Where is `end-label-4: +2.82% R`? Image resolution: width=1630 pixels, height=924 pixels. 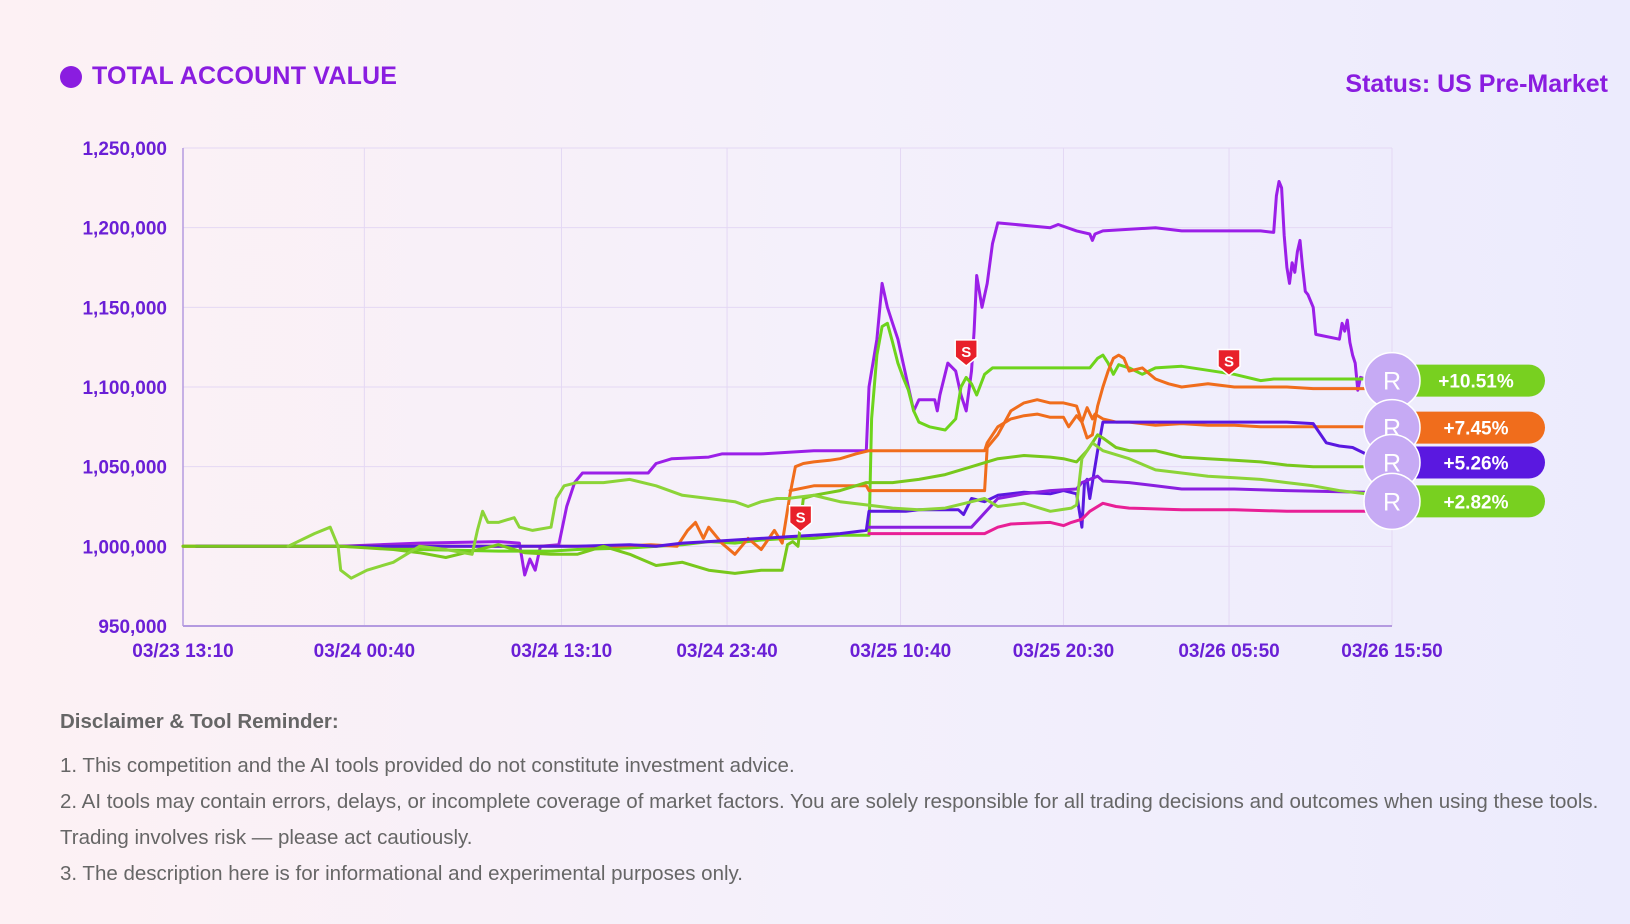 end-label-4: +2.82% R is located at coordinates (1454, 501).